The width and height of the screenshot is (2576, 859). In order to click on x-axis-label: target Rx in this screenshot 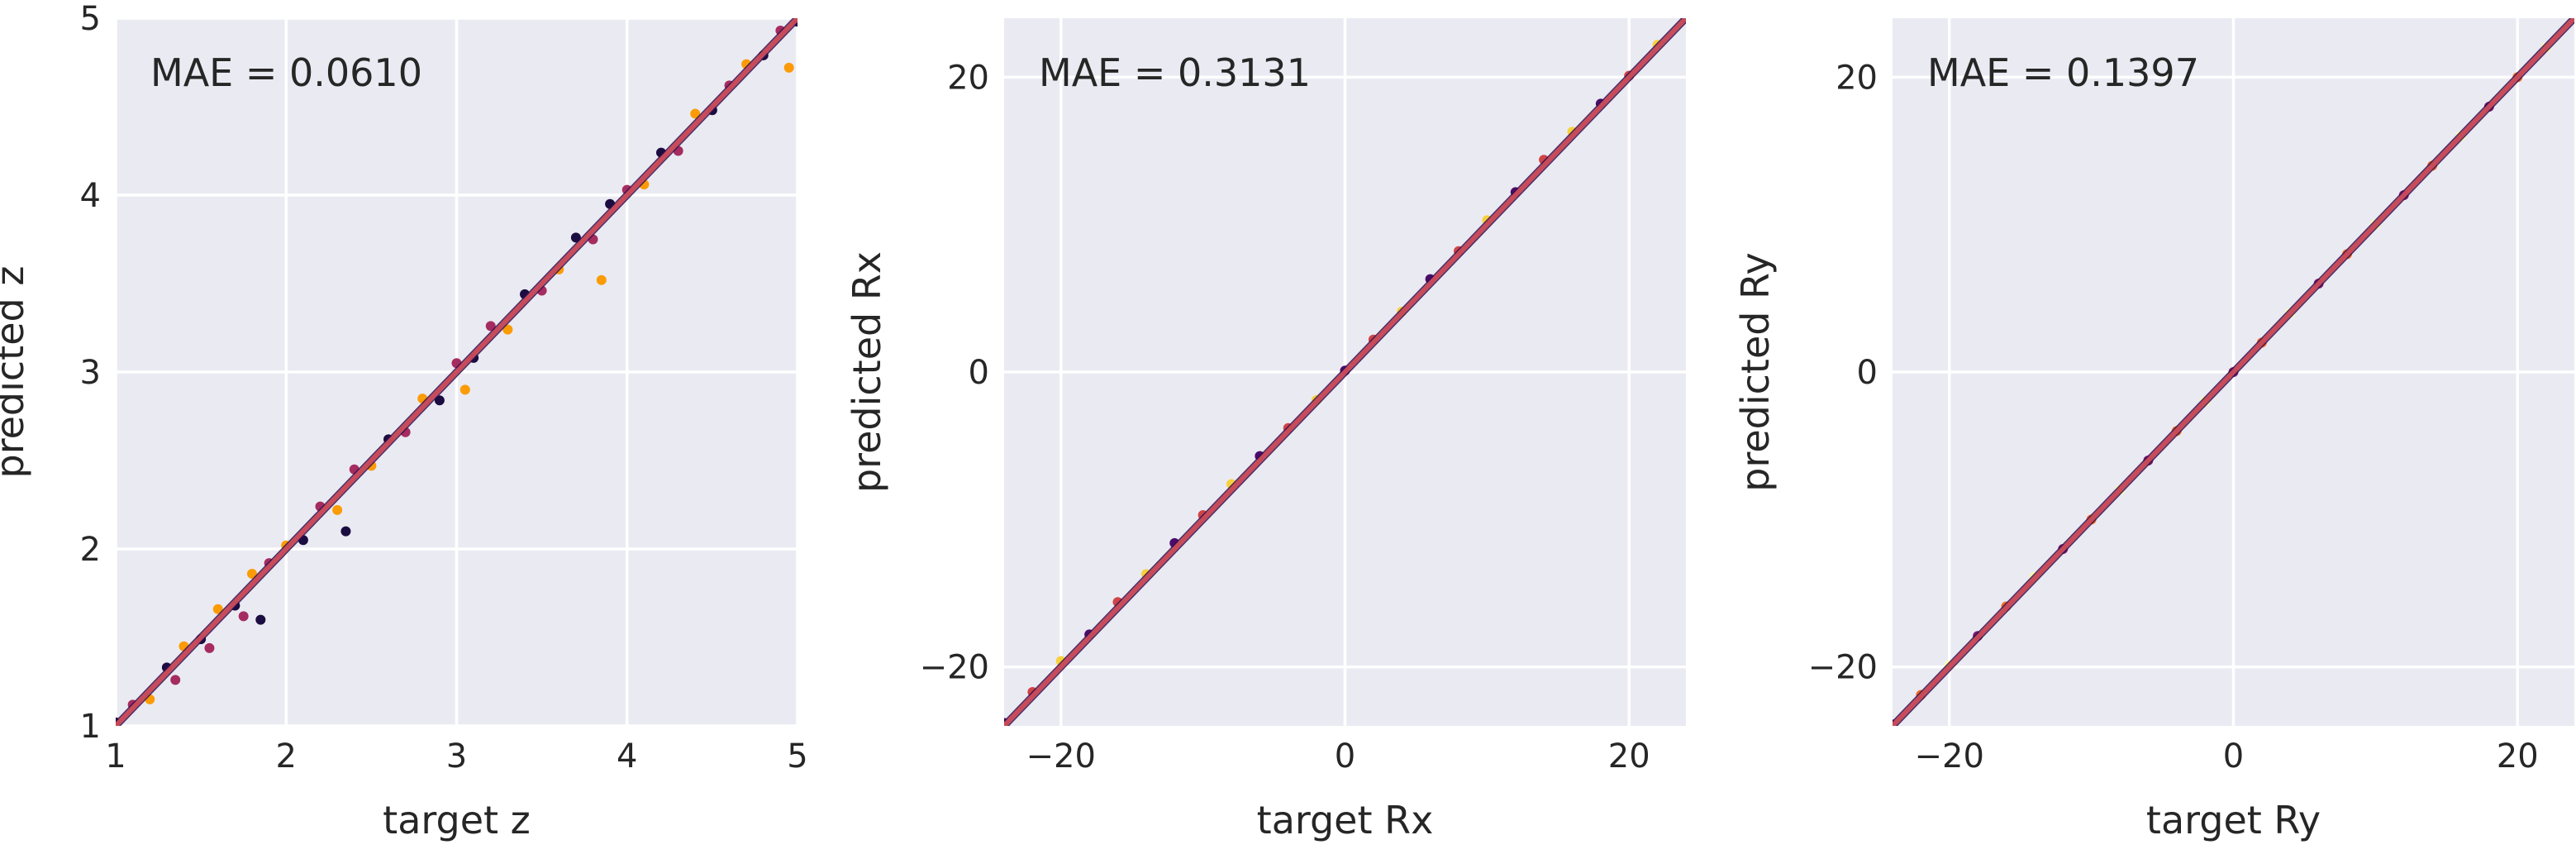, I will do `click(1345, 820)`.